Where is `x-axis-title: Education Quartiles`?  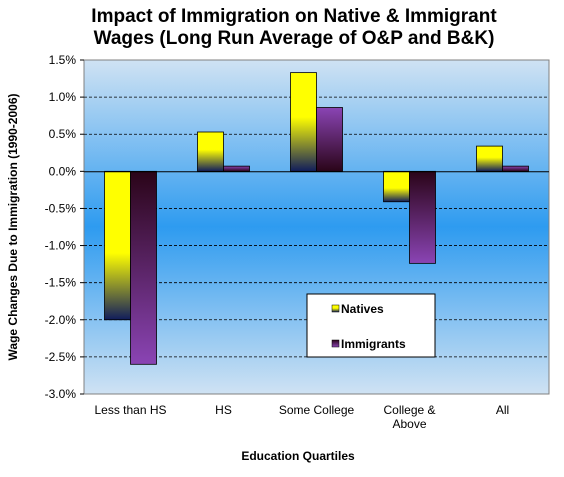 x-axis-title: Education Quartiles is located at coordinates (298, 456).